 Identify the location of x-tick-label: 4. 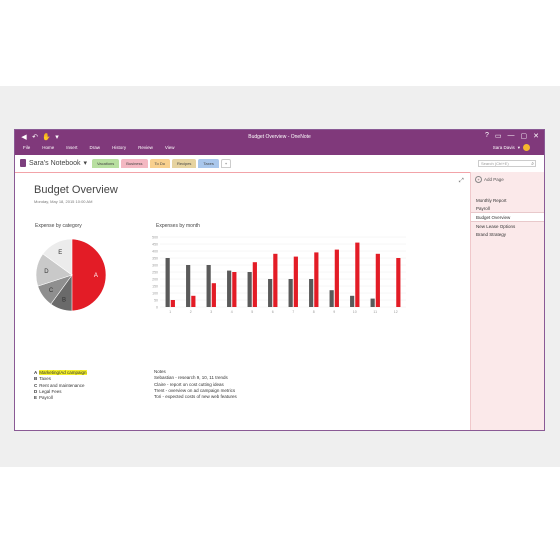
(232, 312).